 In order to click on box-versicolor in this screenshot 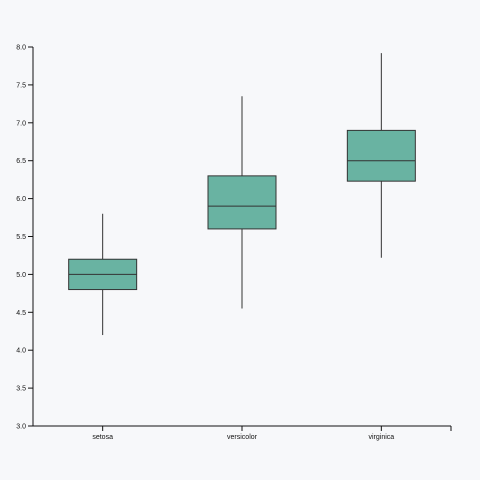, I will do `click(242, 202)`.